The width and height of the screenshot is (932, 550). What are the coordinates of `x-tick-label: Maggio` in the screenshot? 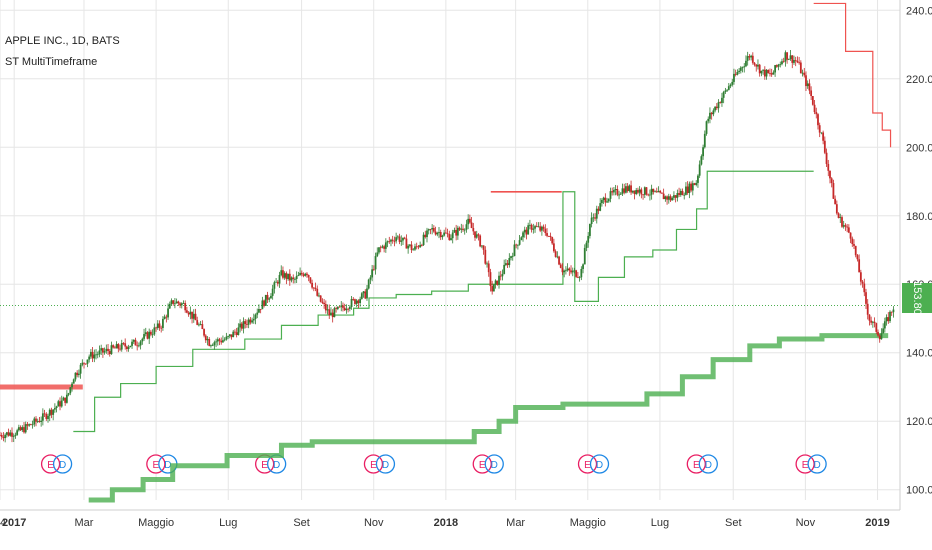 It's located at (588, 523).